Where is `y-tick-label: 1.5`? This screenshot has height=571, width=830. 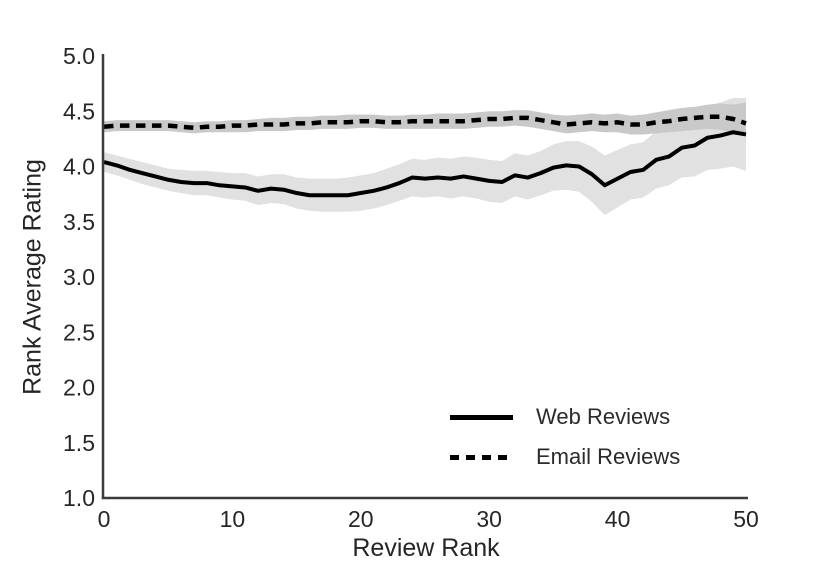
y-tick-label: 1.5 is located at coordinates (79, 443).